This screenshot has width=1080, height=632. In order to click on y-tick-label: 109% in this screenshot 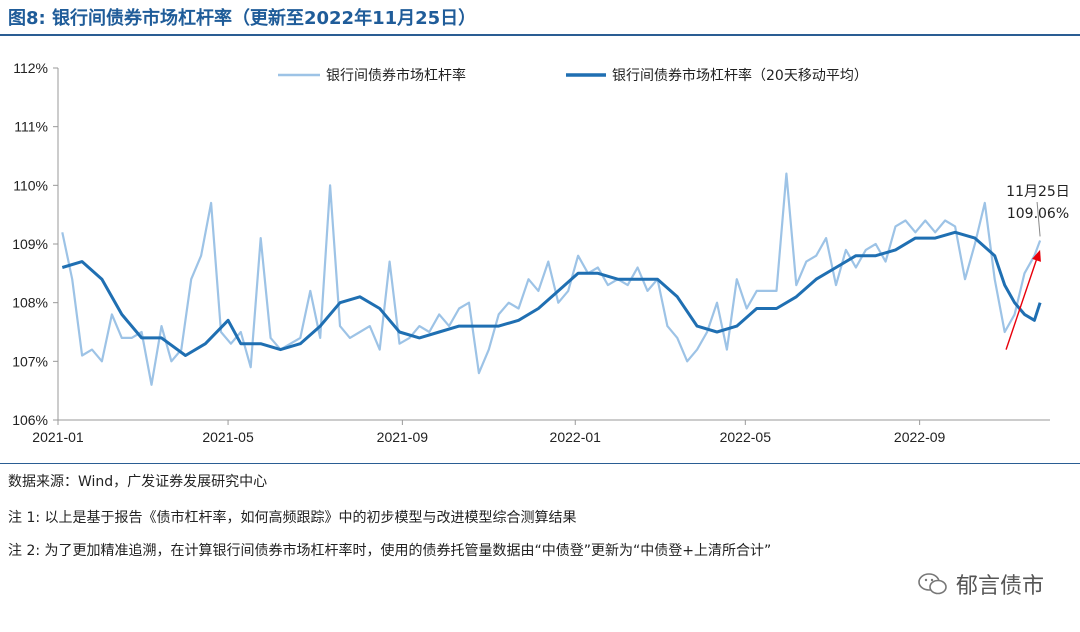, I will do `click(30, 244)`.